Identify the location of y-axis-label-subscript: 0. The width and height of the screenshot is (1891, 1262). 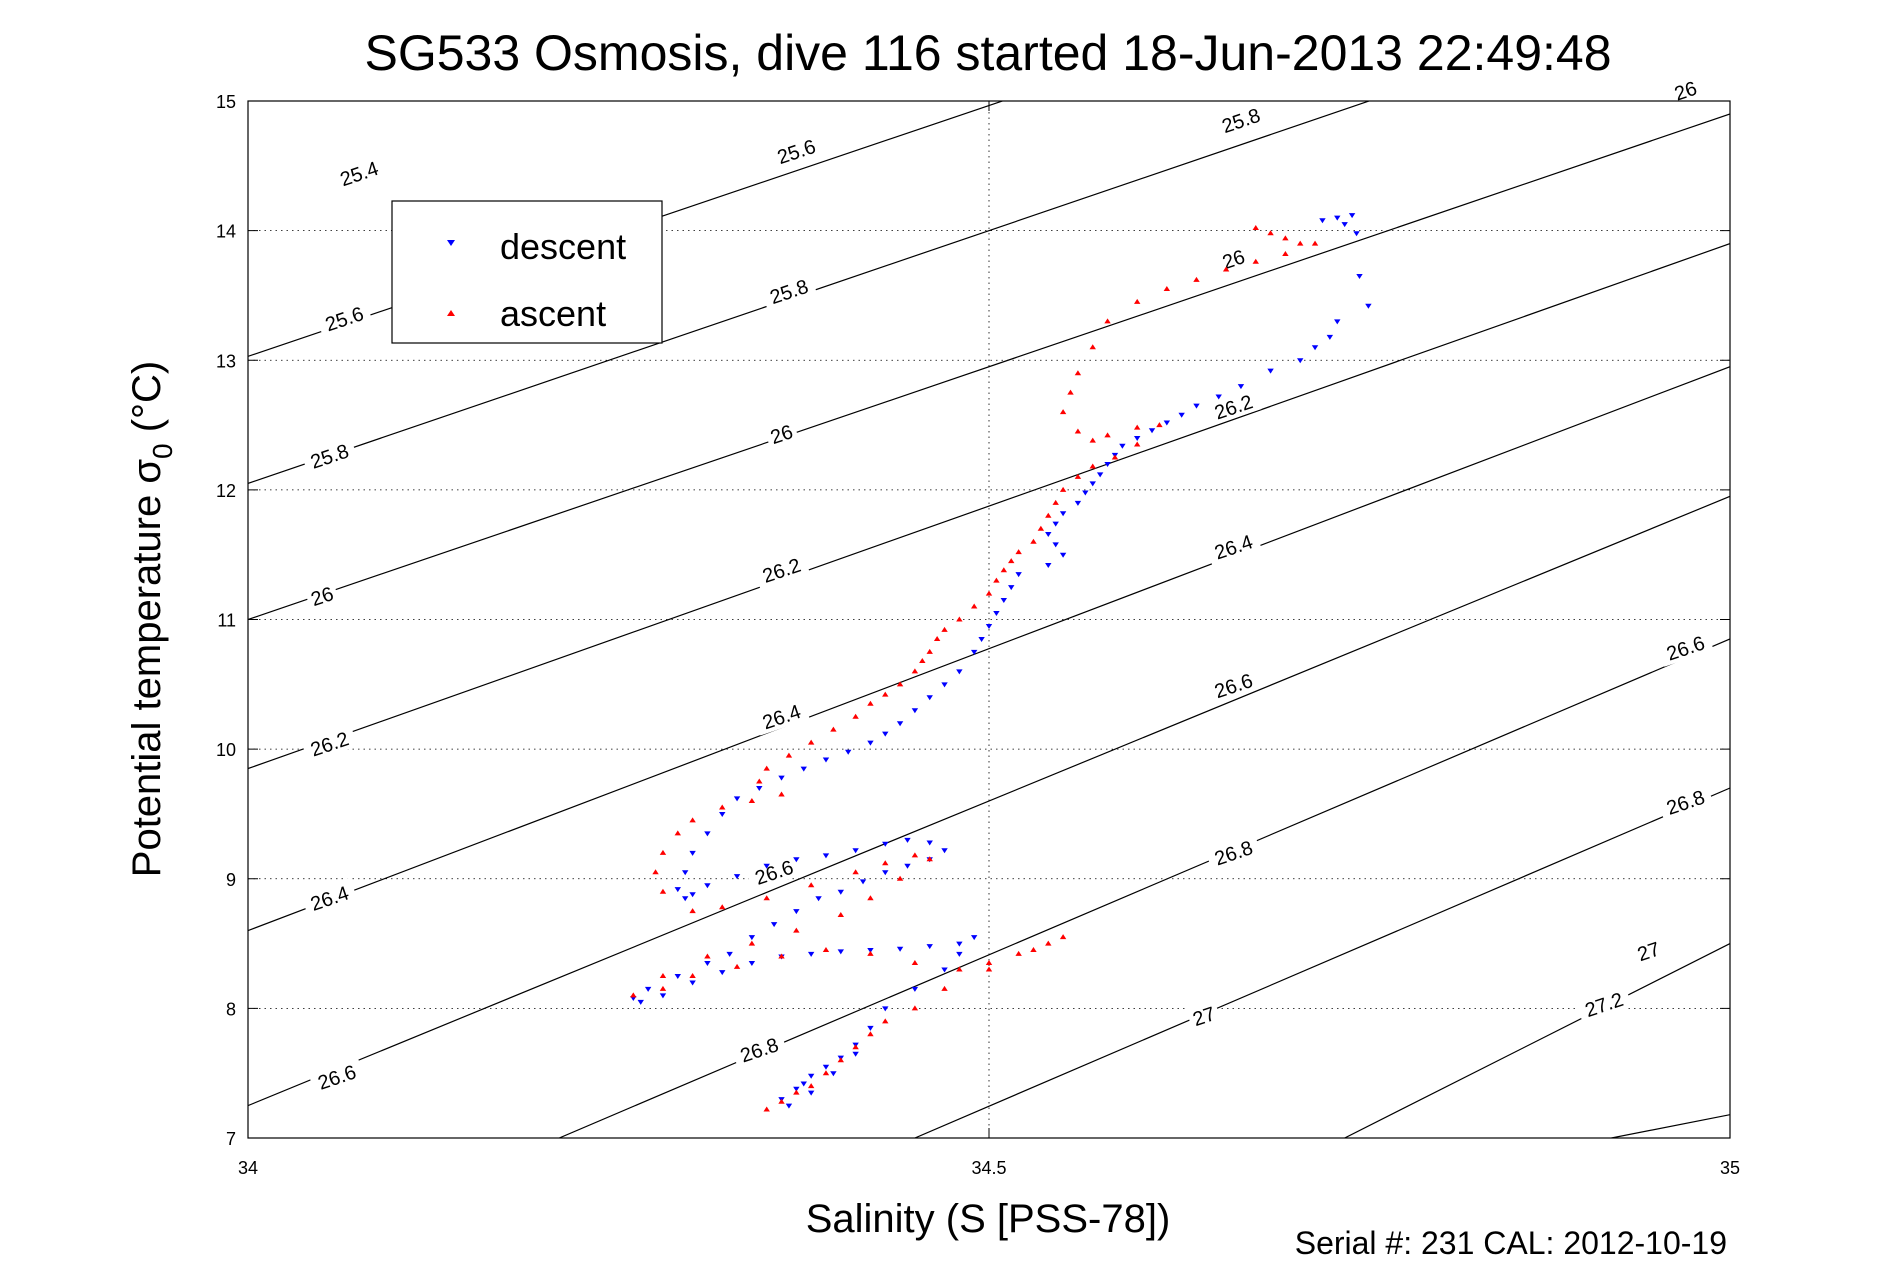
(162, 451).